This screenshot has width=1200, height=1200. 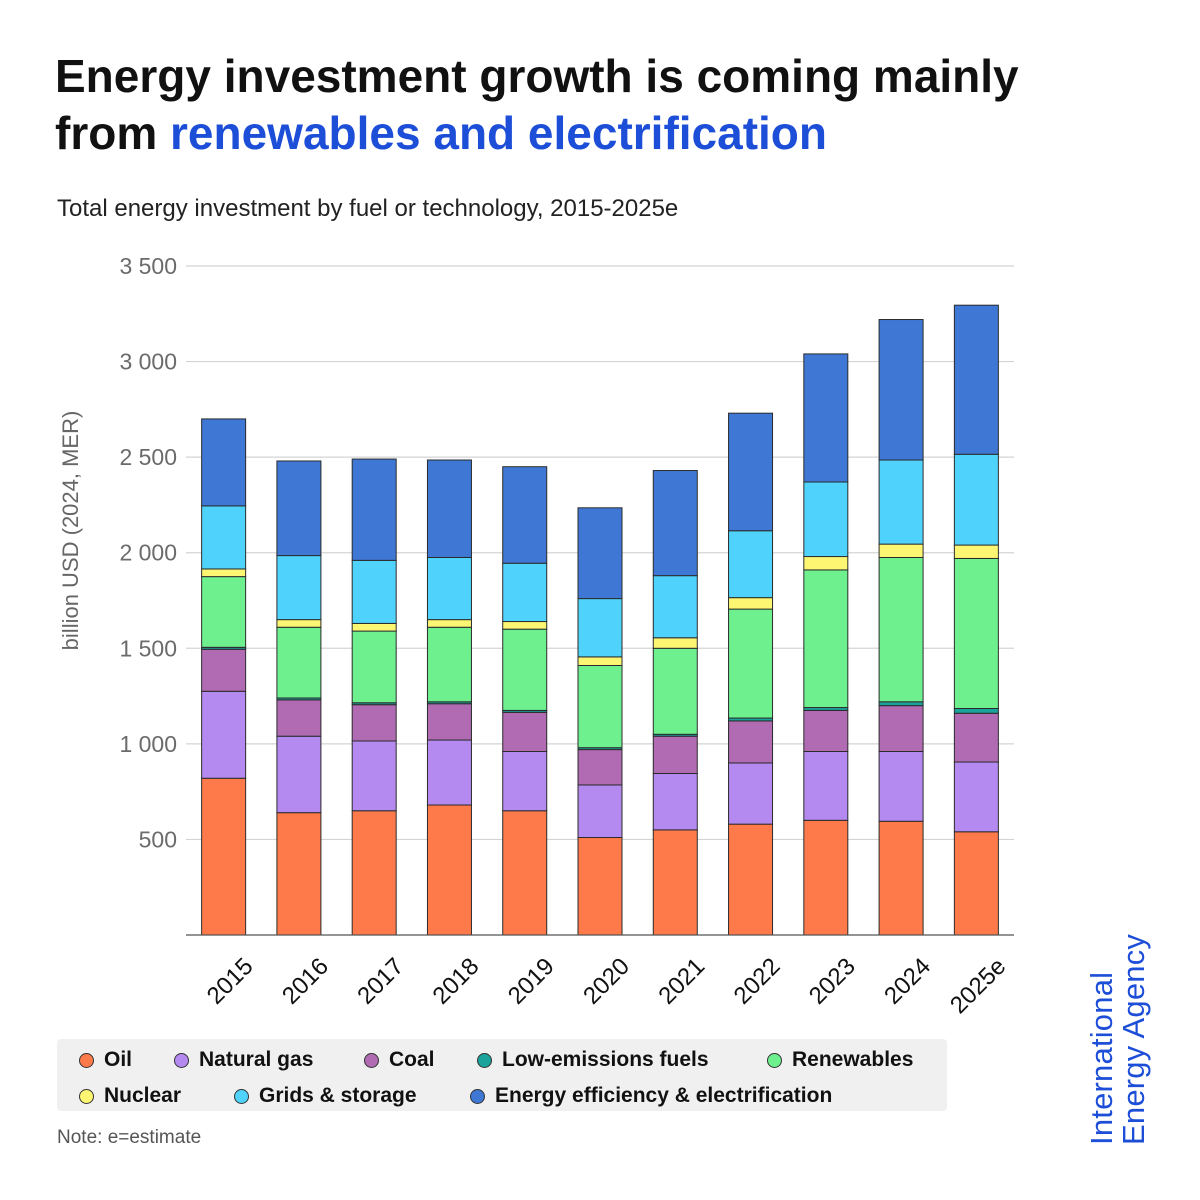 I want to click on legend-item-low-emissions-fuels: Low-emissions fuels, so click(x=593, y=1060).